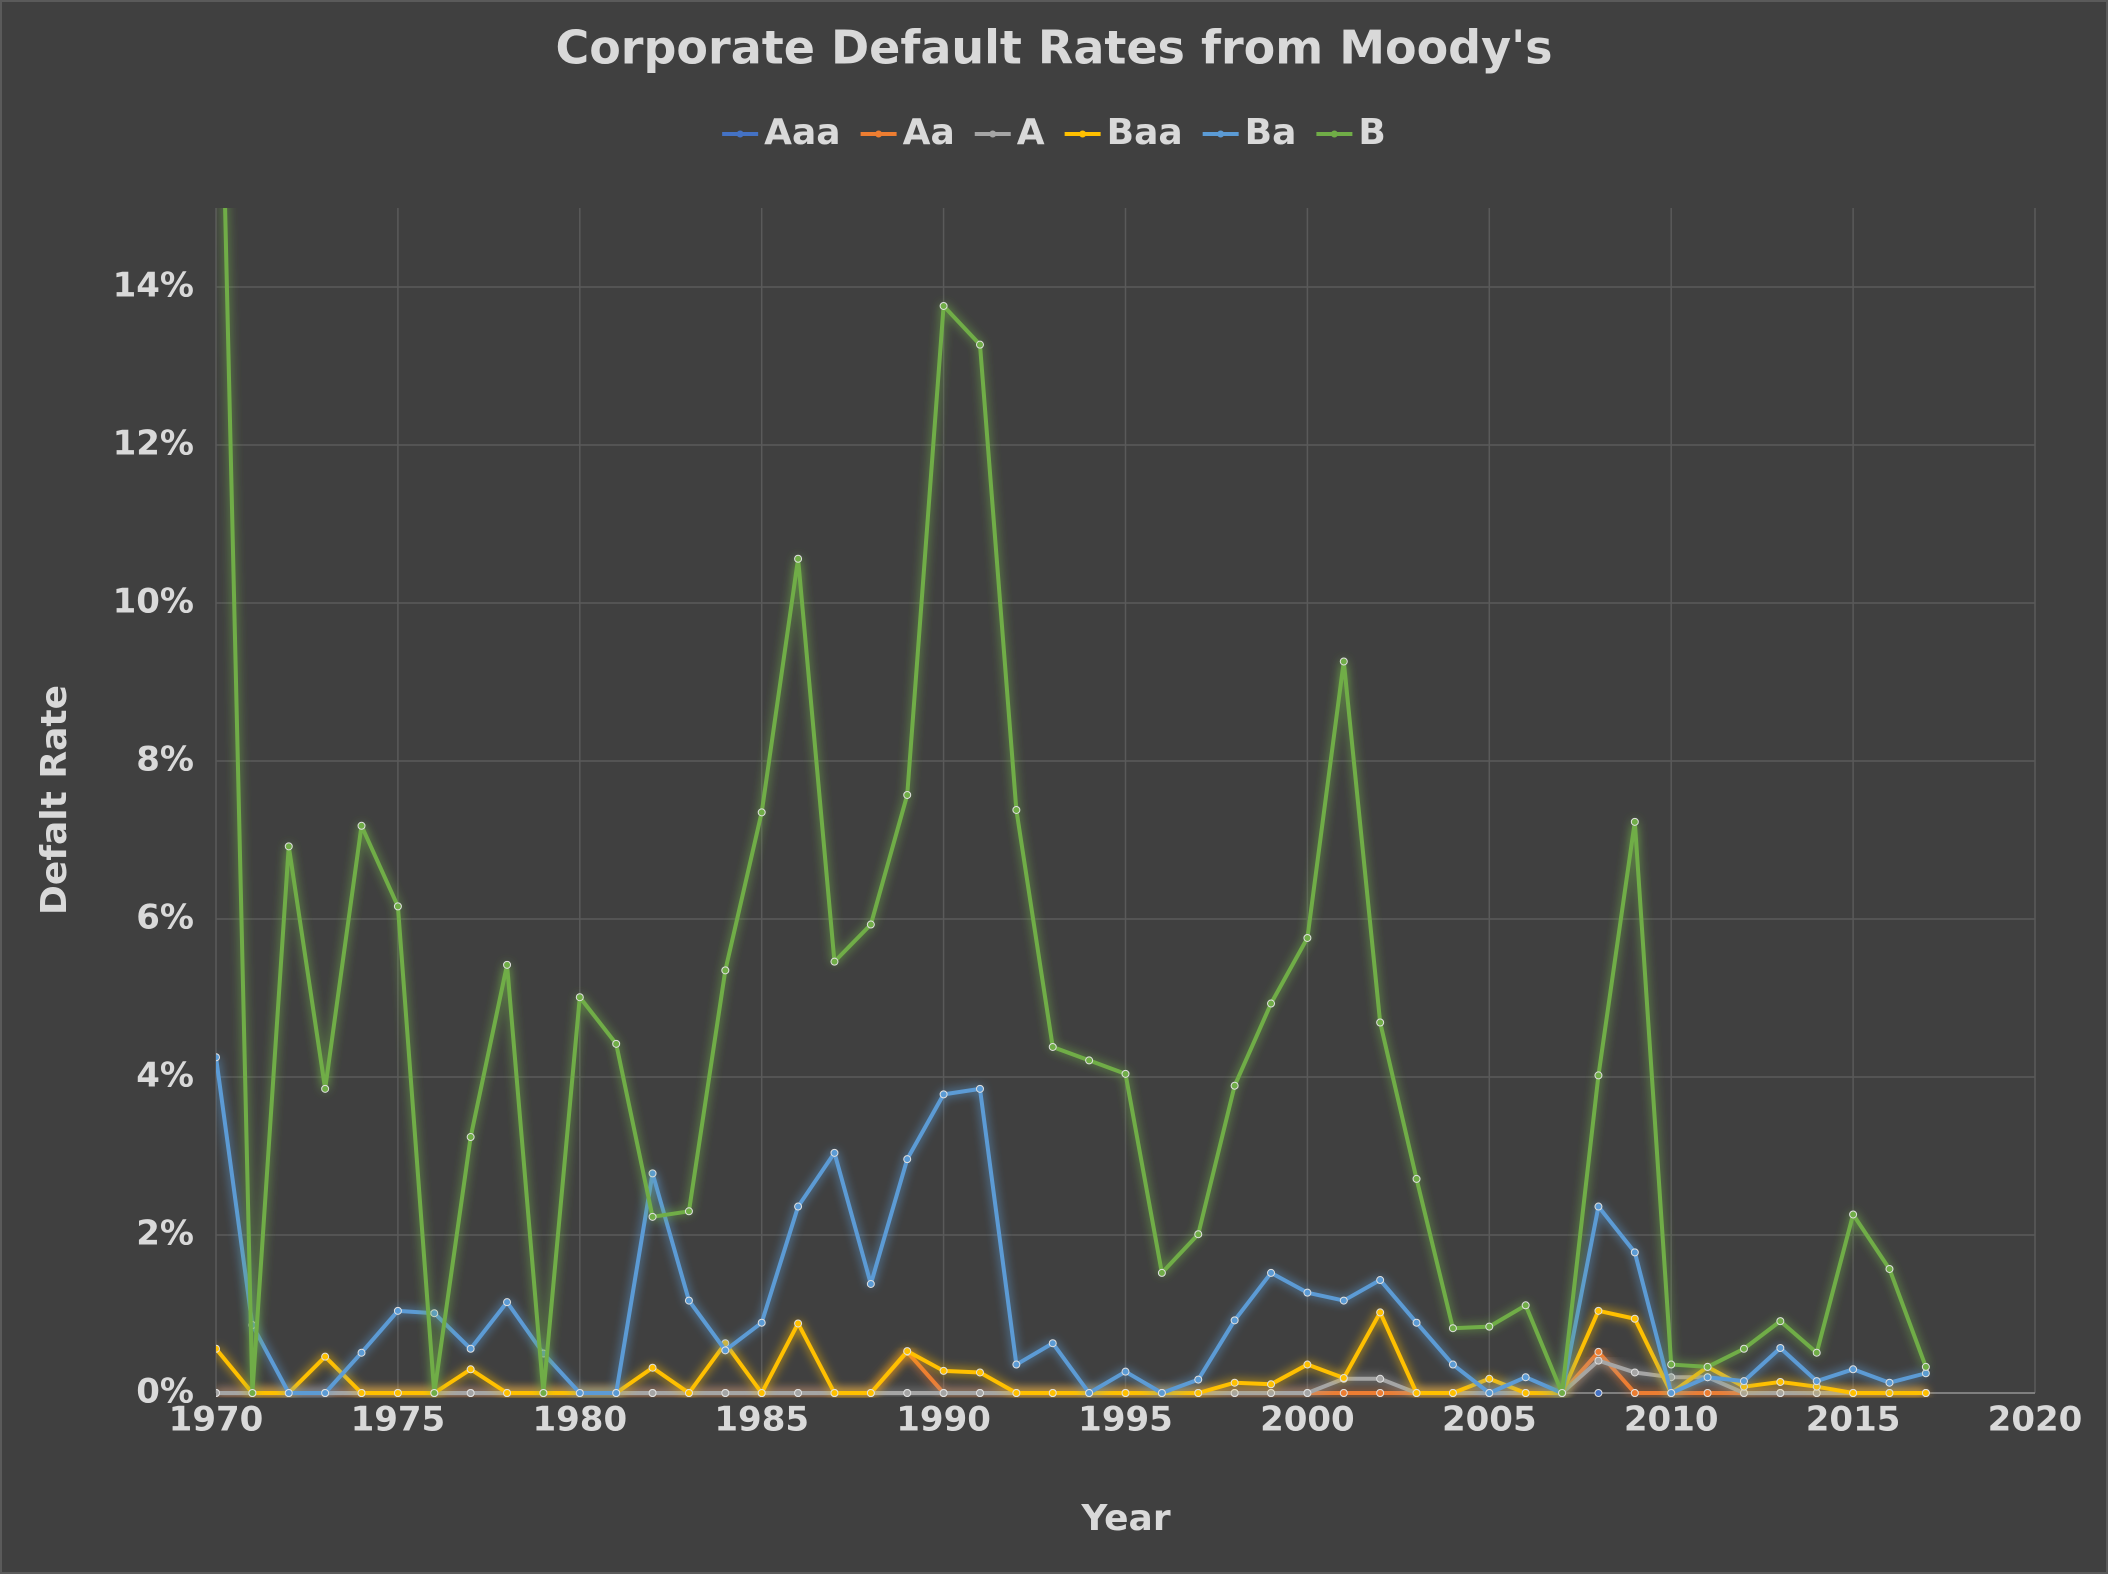 This screenshot has width=2108, height=1574. Describe the element at coordinates (153, 286) in the screenshot. I see `y-tick-label: 14%` at that location.